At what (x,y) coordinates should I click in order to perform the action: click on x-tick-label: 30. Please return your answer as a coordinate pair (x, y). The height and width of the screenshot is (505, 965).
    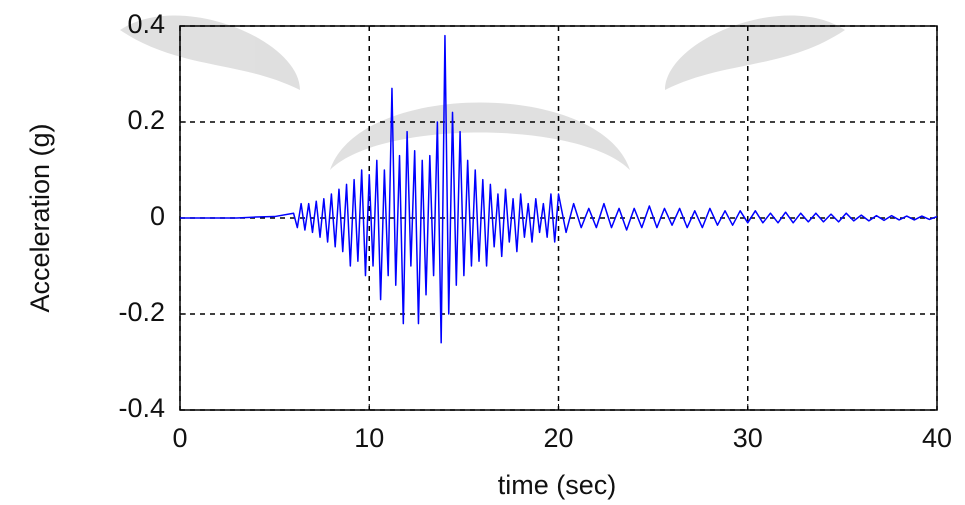
    Looking at the image, I should click on (748, 438).